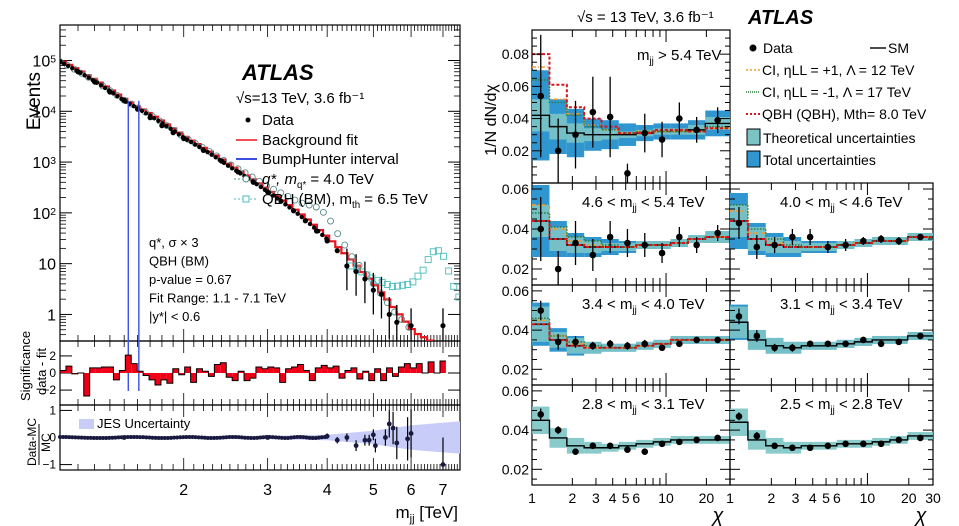 This screenshot has height=526, width=959. Describe the element at coordinates (613, 498) in the screenshot. I see `chi-x-tick-label: 4` at that location.